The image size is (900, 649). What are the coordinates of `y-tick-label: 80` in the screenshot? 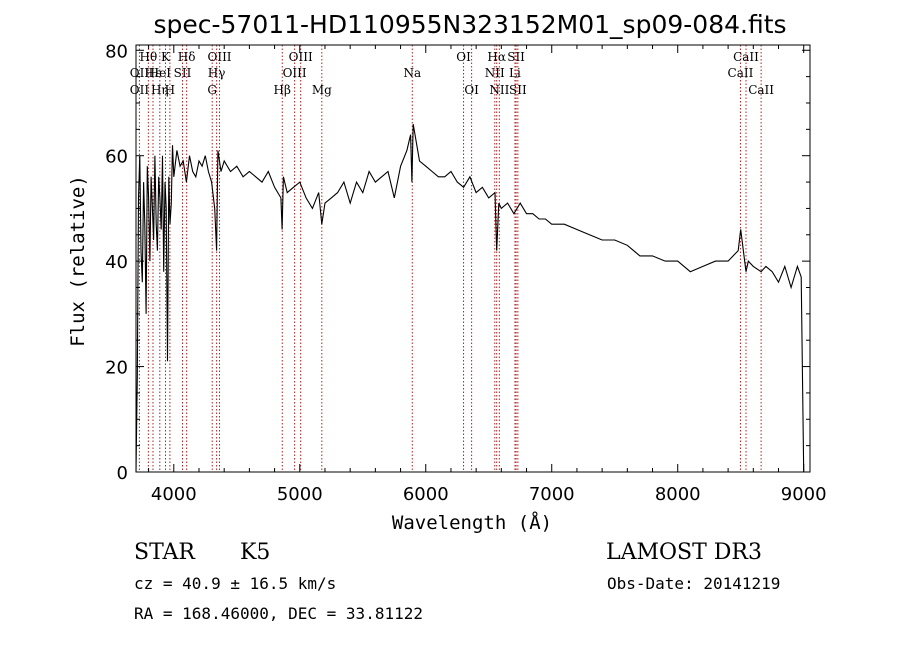 It's located at (116, 51).